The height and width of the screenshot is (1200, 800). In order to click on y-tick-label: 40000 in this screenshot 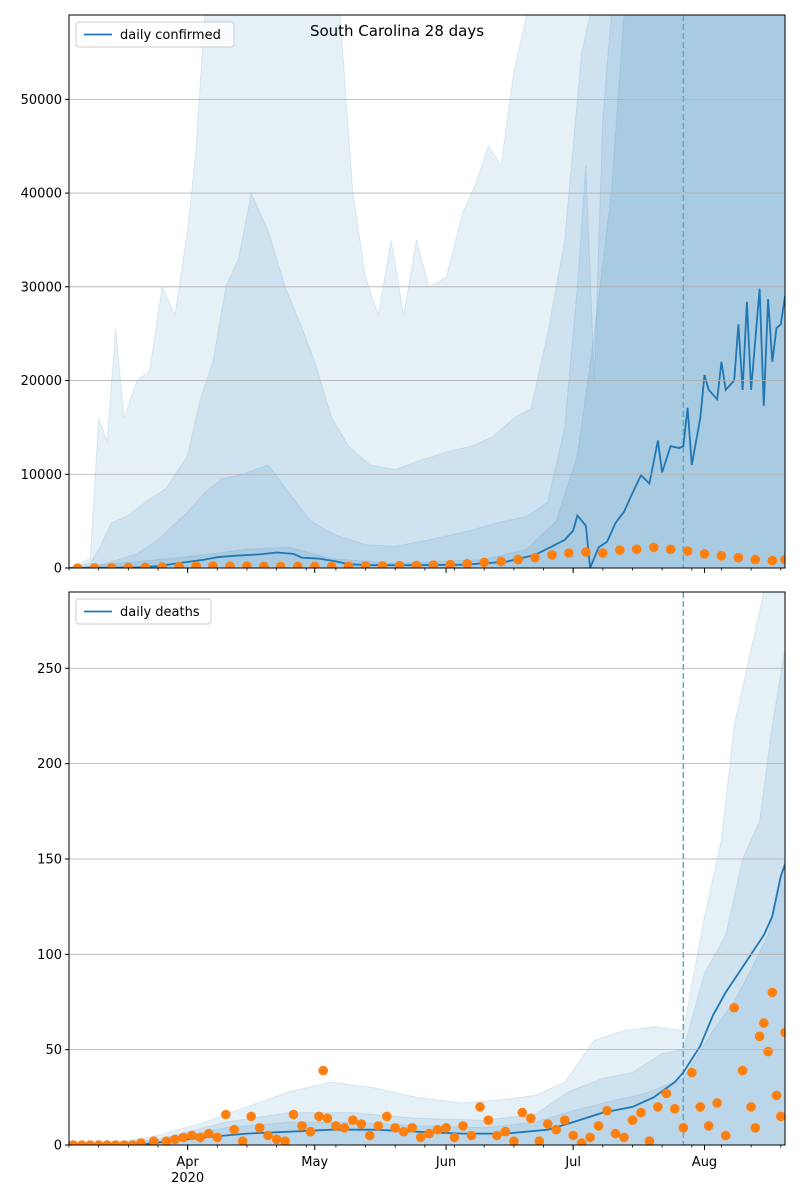, I will do `click(41, 194)`.